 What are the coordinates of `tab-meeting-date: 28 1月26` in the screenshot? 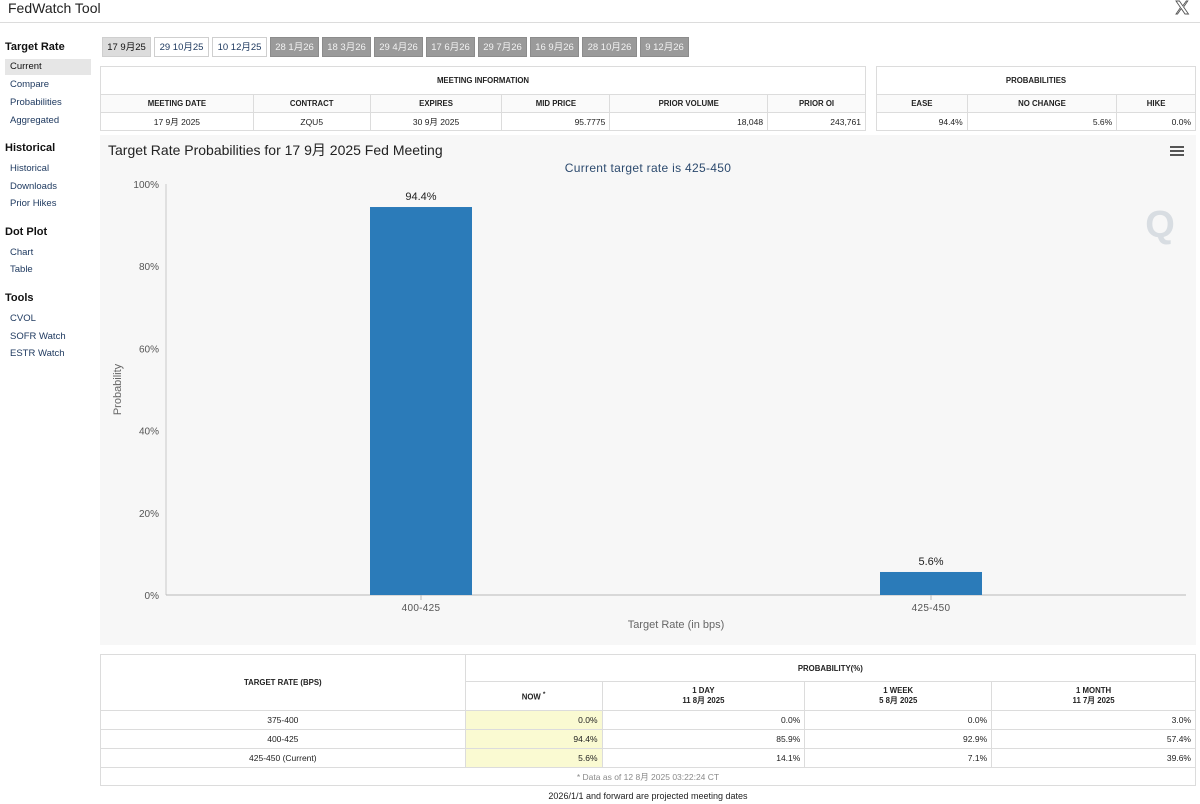 It's located at (294, 47).